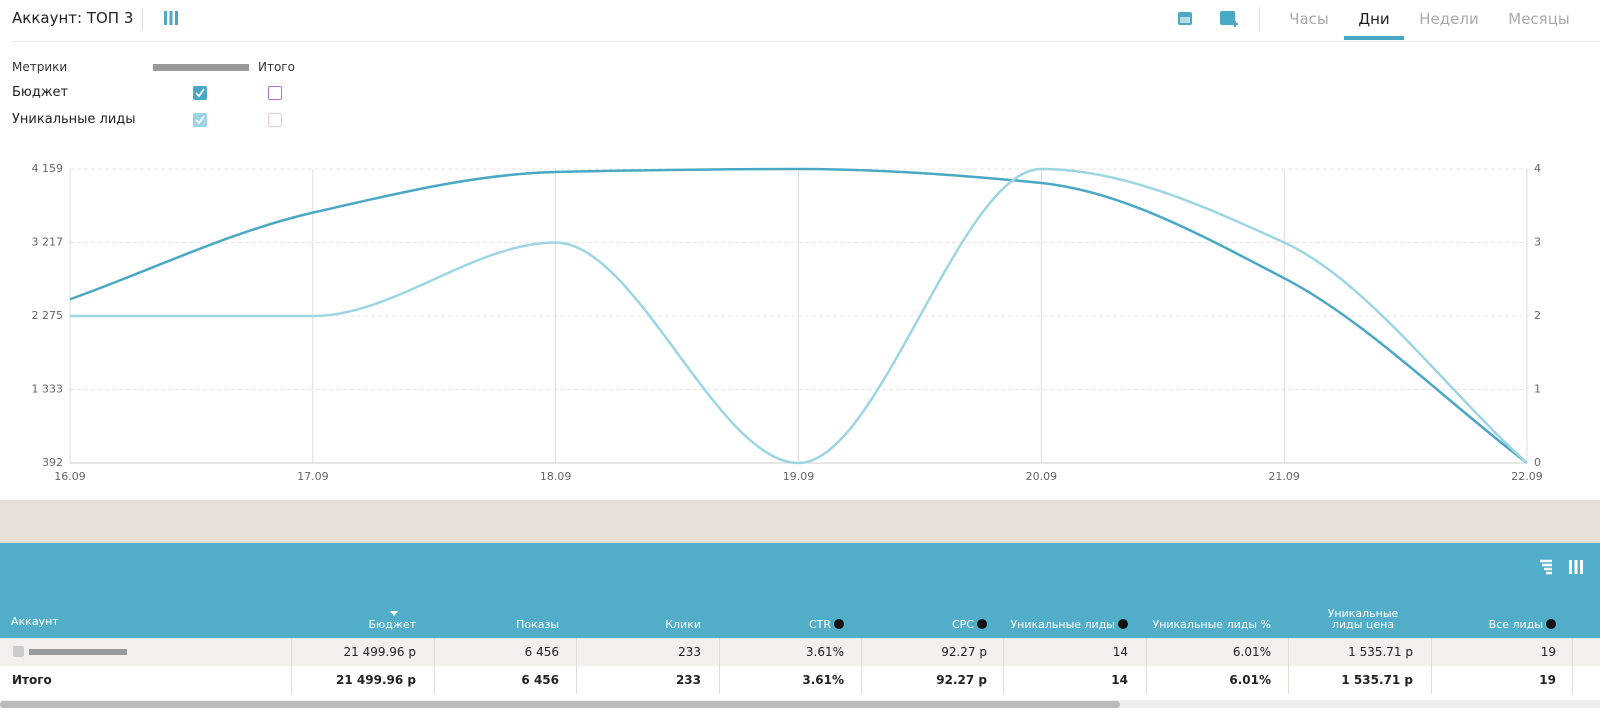 The height and width of the screenshot is (711, 1600). What do you see at coordinates (1546, 567) in the screenshot?
I see `filter-icon` at bounding box center [1546, 567].